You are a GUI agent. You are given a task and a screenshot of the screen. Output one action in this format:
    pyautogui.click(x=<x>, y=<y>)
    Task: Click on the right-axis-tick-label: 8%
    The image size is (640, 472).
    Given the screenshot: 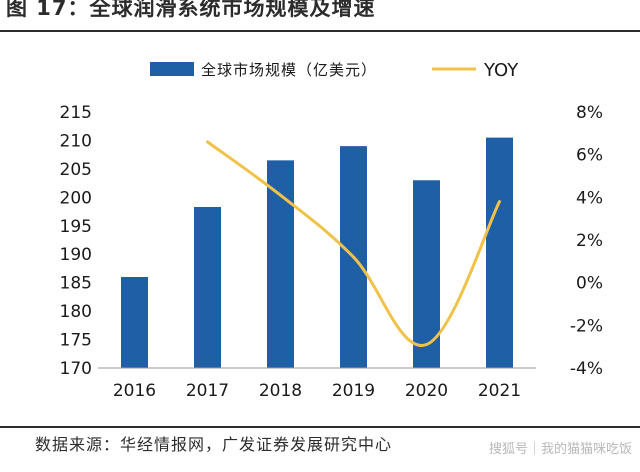 What is the action you would take?
    pyautogui.click(x=589, y=113)
    